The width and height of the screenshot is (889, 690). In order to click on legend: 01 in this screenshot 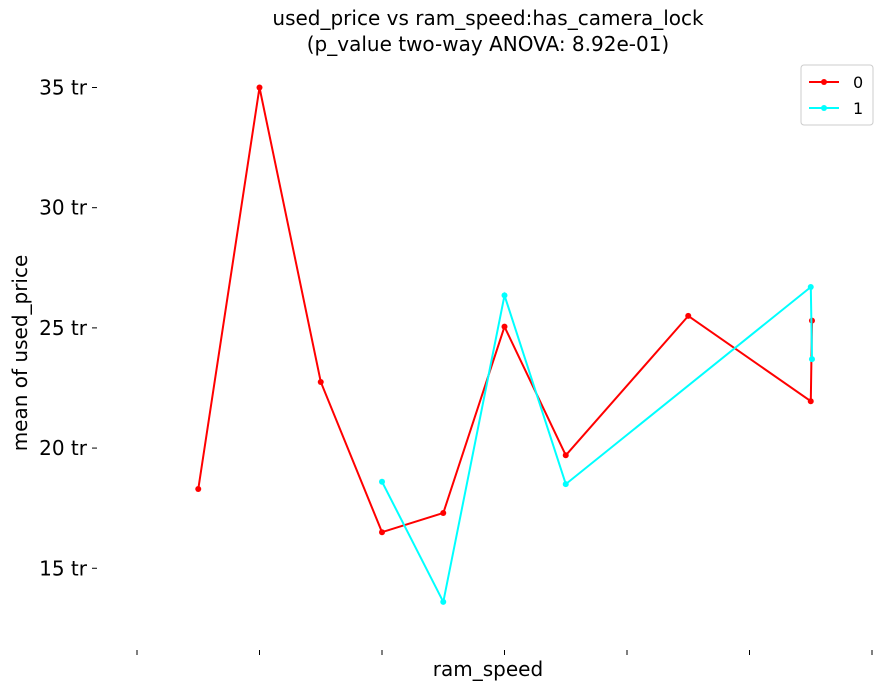, I will do `click(837, 95)`.